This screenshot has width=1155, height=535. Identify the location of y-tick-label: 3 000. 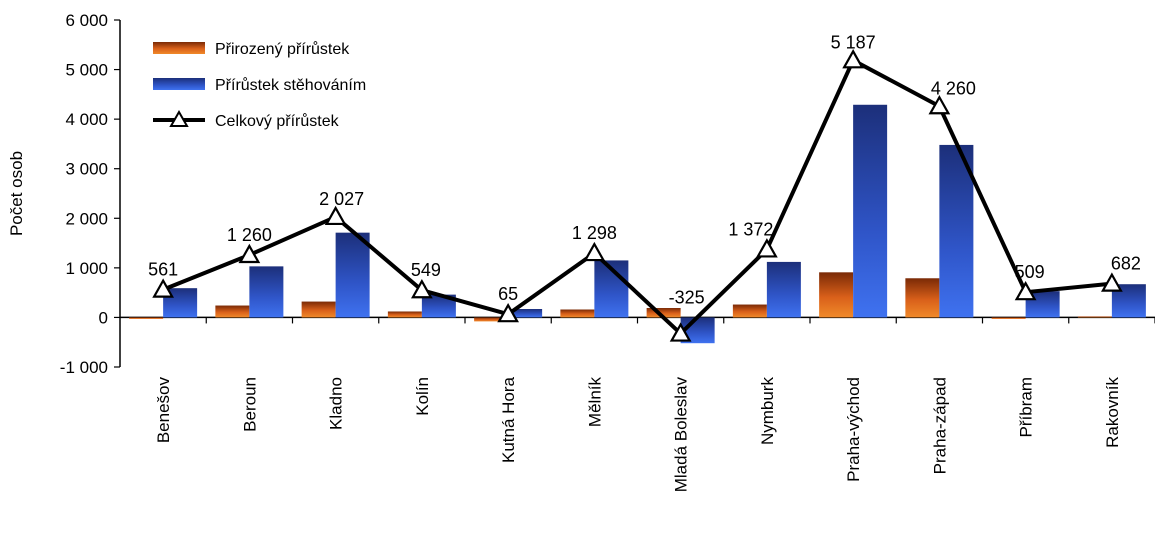
(86, 169).